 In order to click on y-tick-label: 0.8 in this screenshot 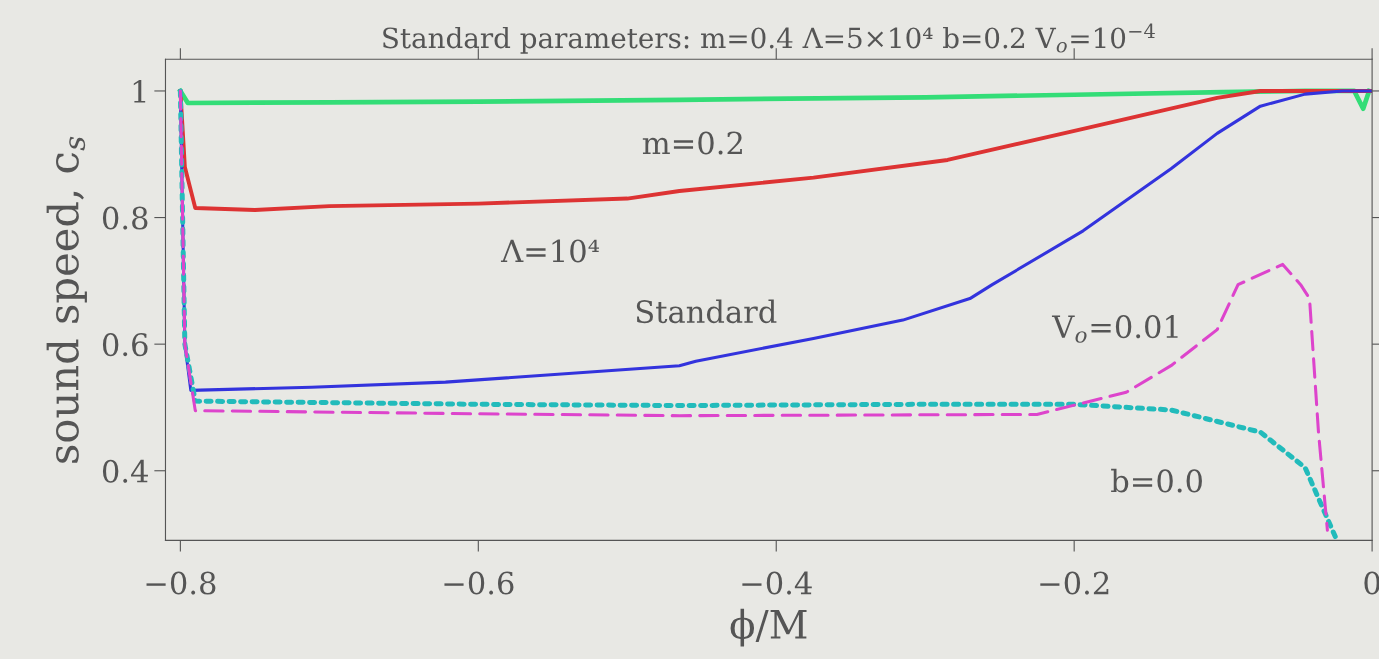, I will do `click(125, 218)`.